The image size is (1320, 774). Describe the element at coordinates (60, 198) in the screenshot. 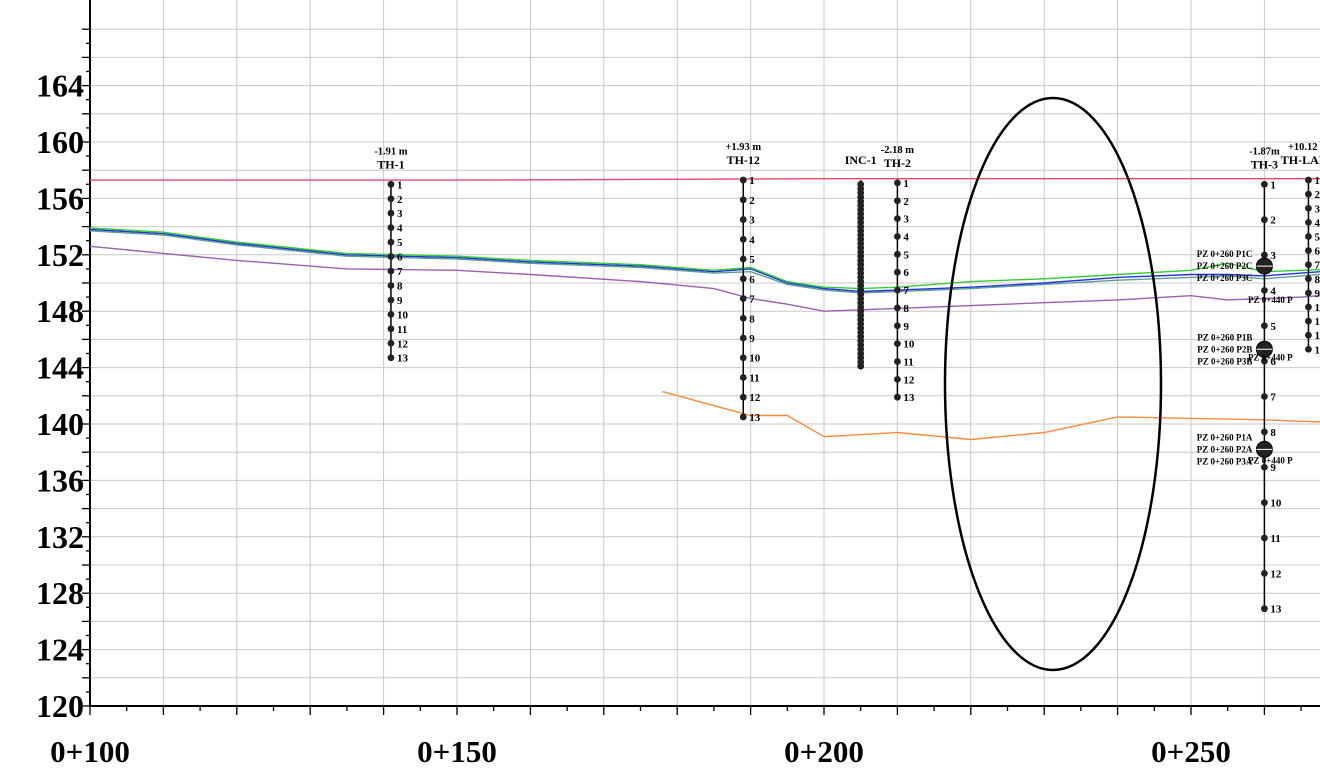

I see `y-tick-label: 156` at that location.